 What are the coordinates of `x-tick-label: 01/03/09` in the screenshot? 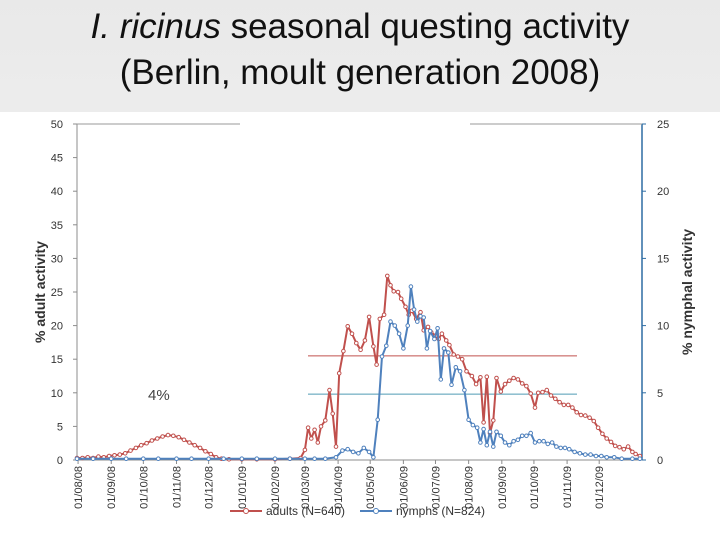 It's located at (306, 487).